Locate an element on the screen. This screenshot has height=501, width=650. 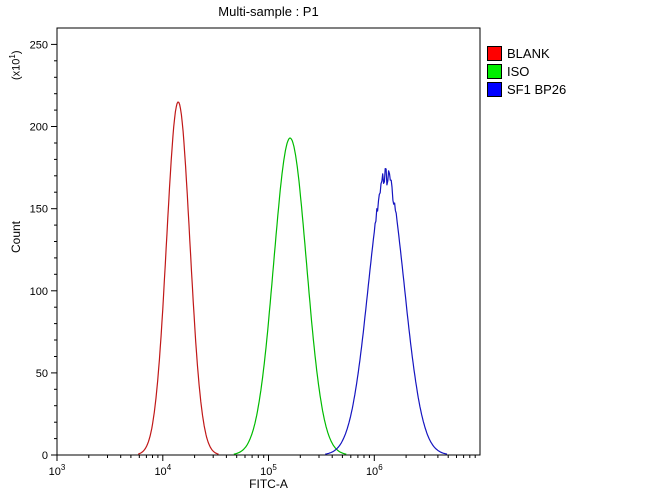
legend-label: BLANK is located at coordinates (528, 53).